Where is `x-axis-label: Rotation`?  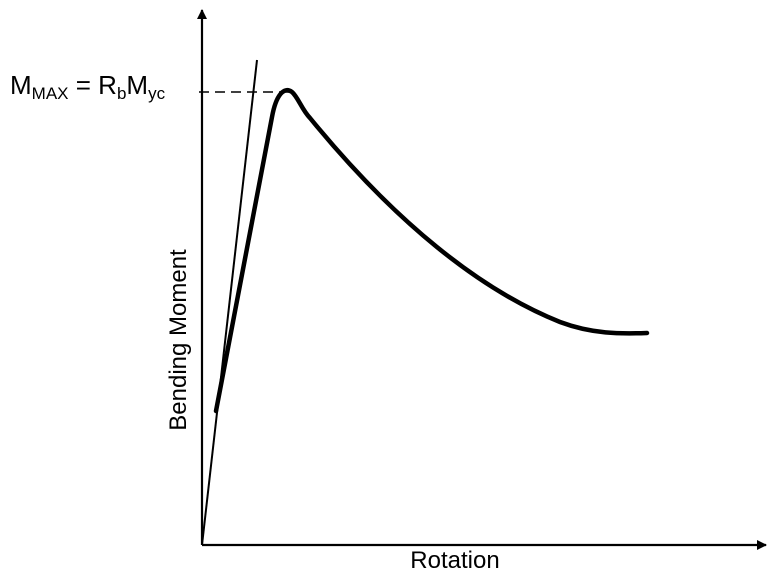
x-axis-label: Rotation is located at coordinates (454, 559).